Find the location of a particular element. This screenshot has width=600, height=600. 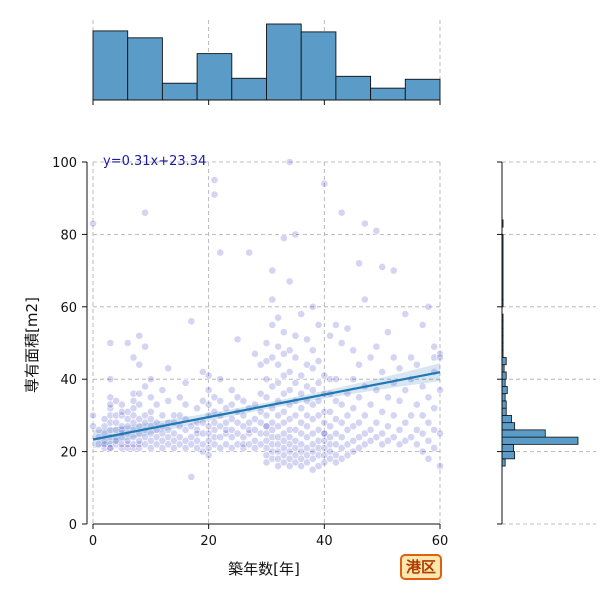

regression-equation: y=0.31x+23.34 is located at coordinates (154, 161).